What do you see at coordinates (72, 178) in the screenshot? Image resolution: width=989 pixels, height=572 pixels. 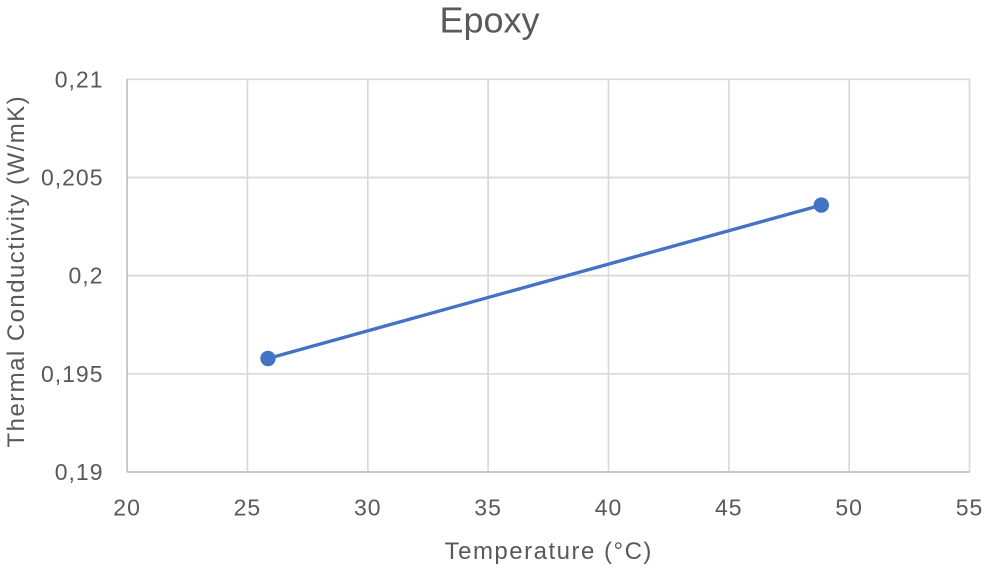 I see `svg-text: 0,205` at bounding box center [72, 178].